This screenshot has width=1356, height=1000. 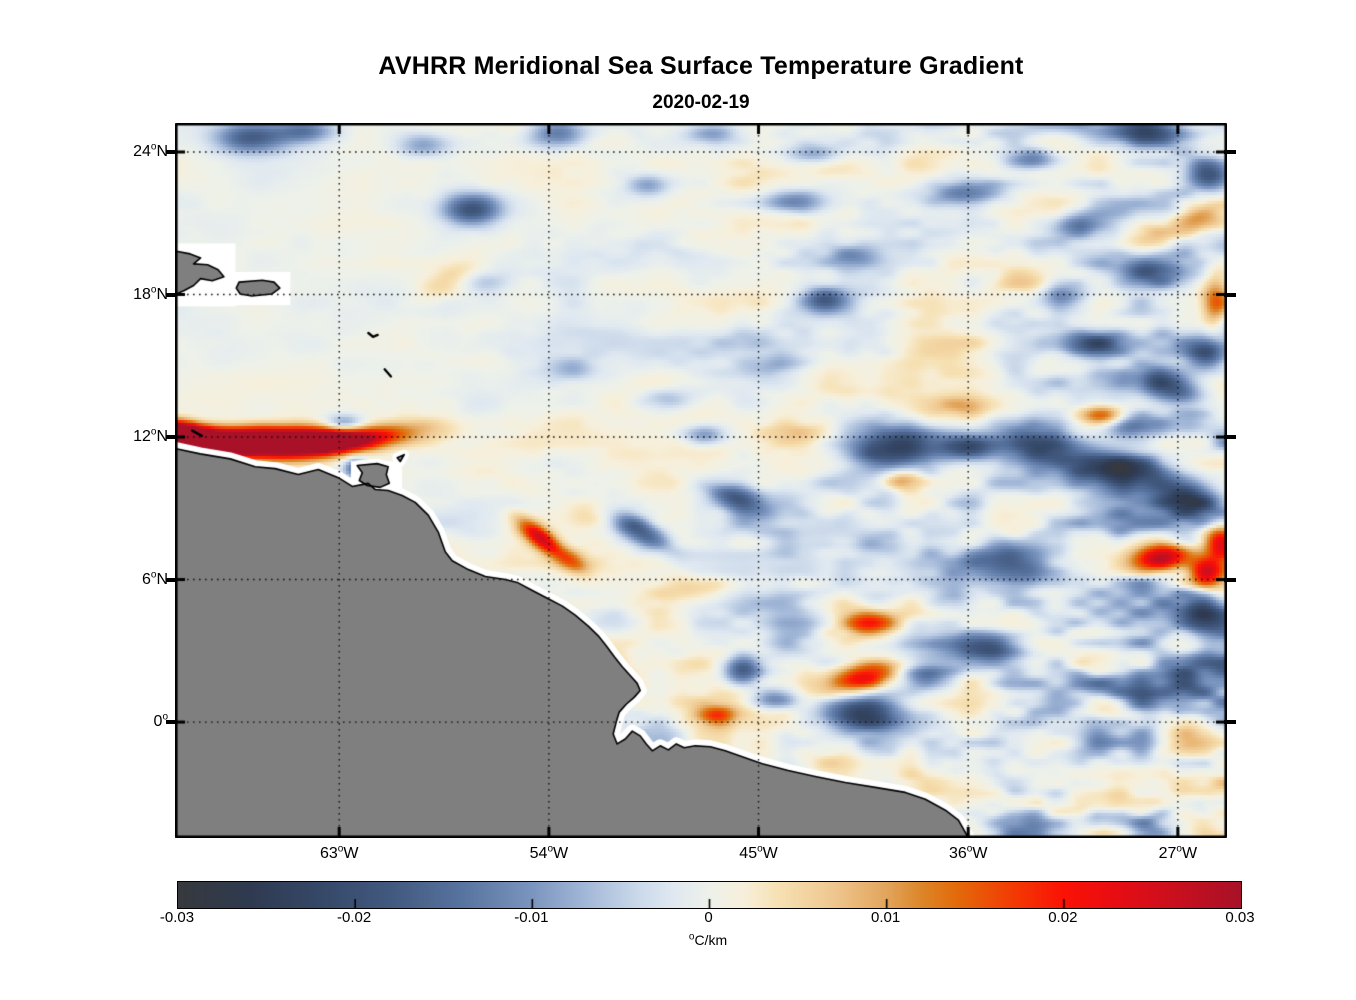 I want to click on colorbar-tick-label: 0.02, so click(x=1063, y=917).